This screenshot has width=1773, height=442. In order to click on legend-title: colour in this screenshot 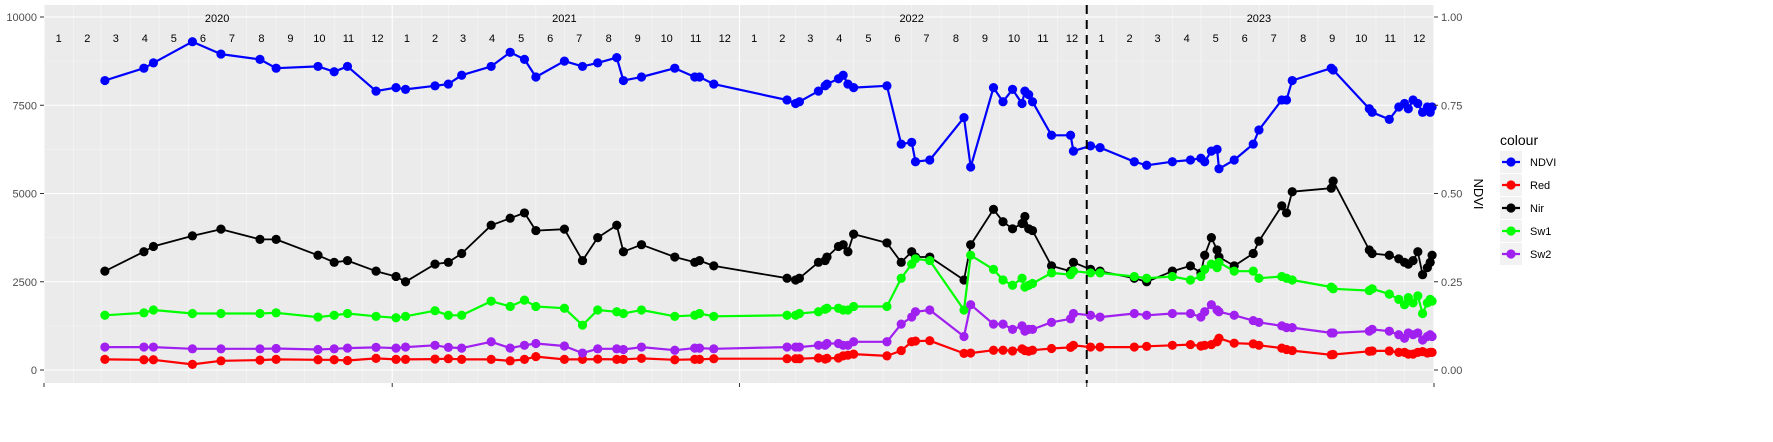, I will do `click(1519, 140)`.